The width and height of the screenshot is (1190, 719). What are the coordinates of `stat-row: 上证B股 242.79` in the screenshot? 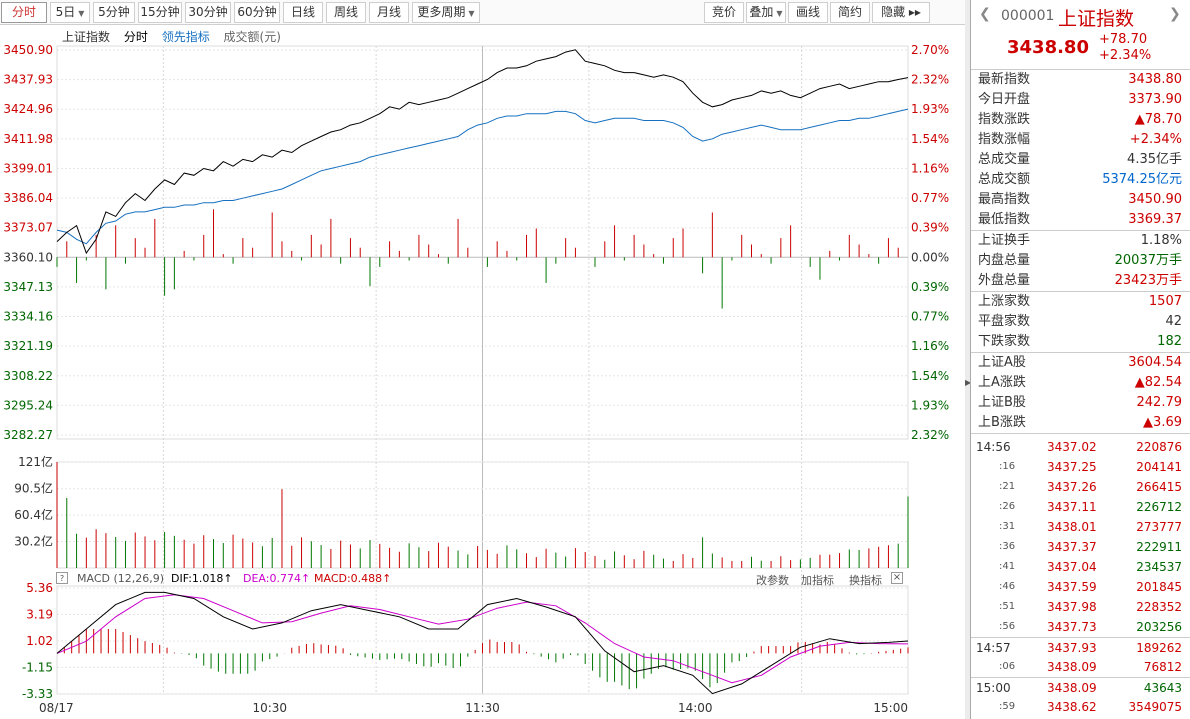 It's located at (1080, 403).